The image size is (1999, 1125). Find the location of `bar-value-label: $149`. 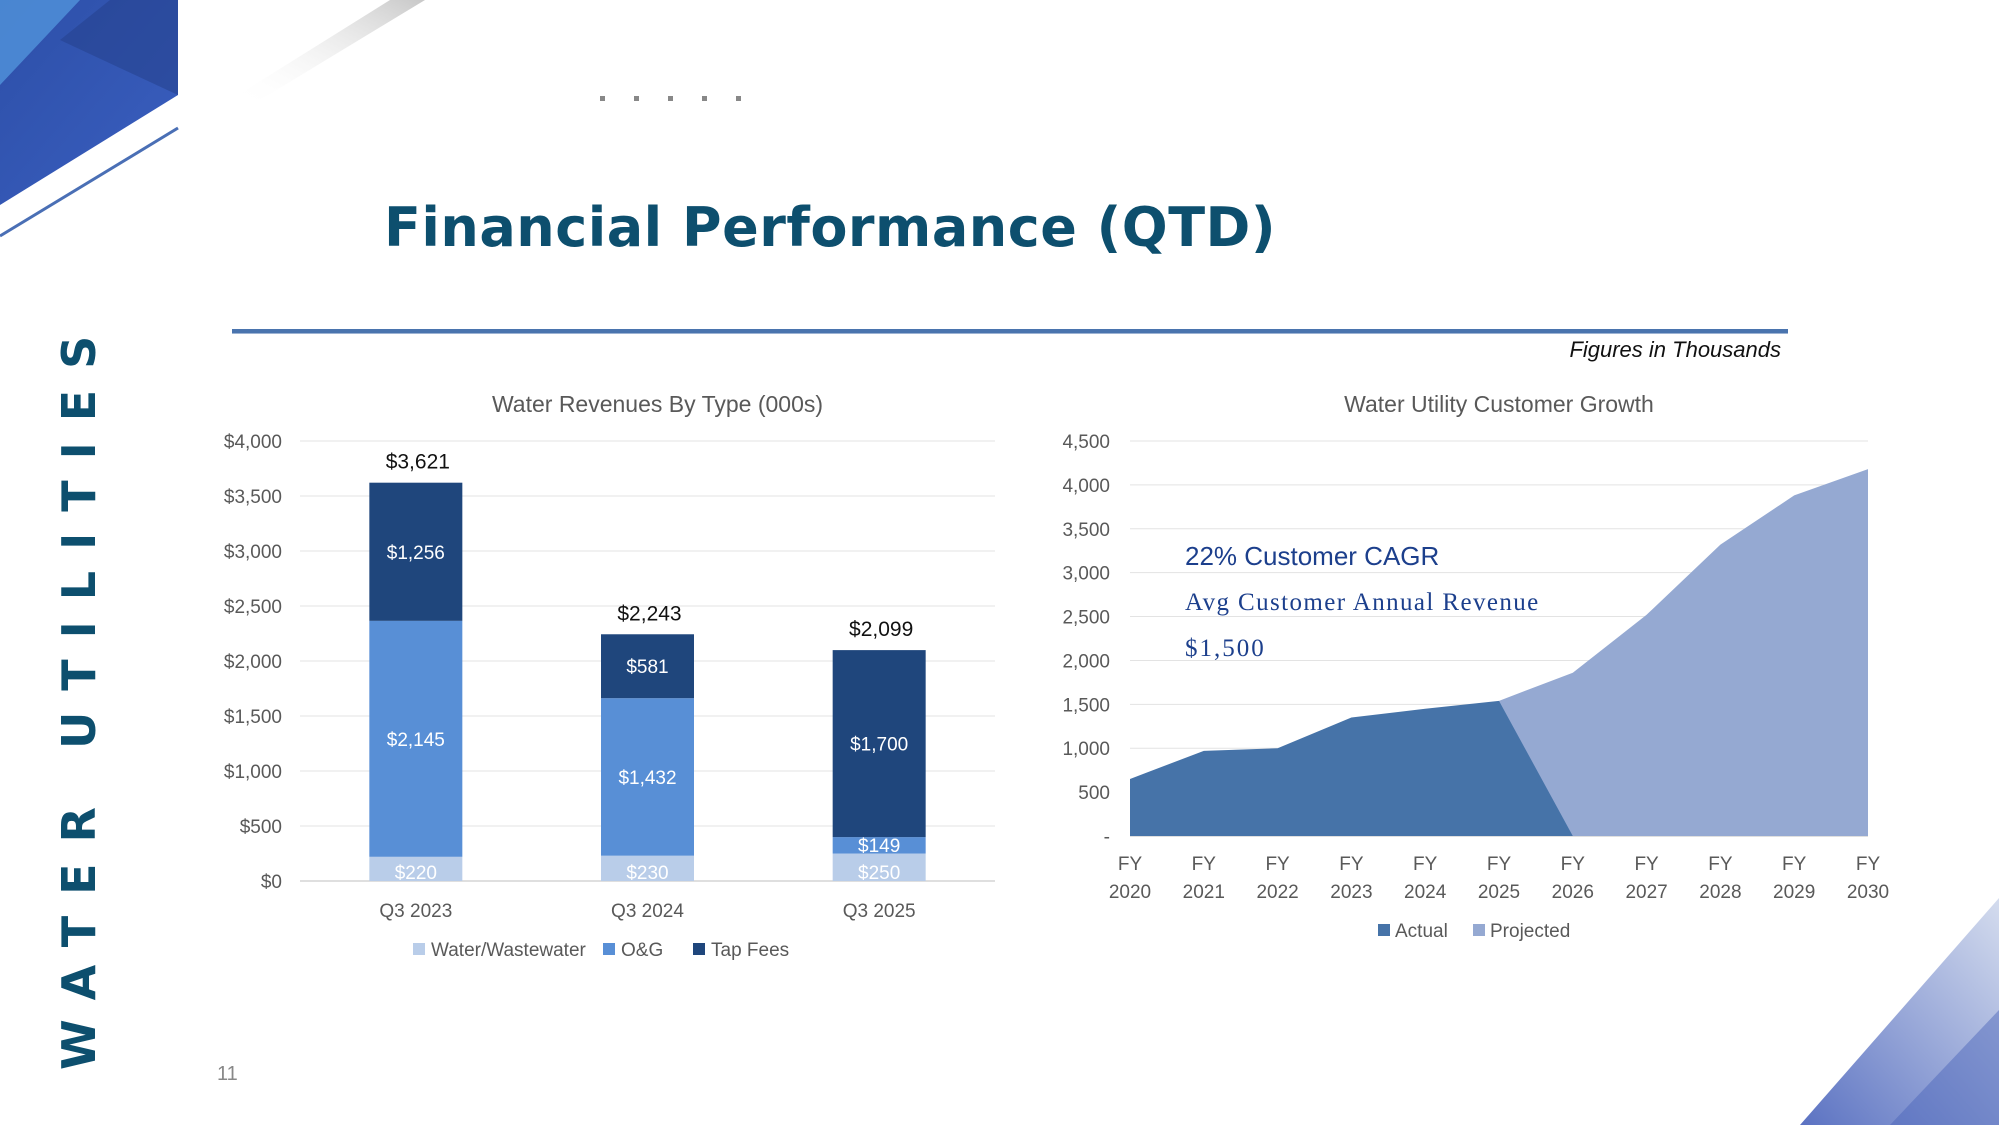

bar-value-label: $149 is located at coordinates (879, 846).